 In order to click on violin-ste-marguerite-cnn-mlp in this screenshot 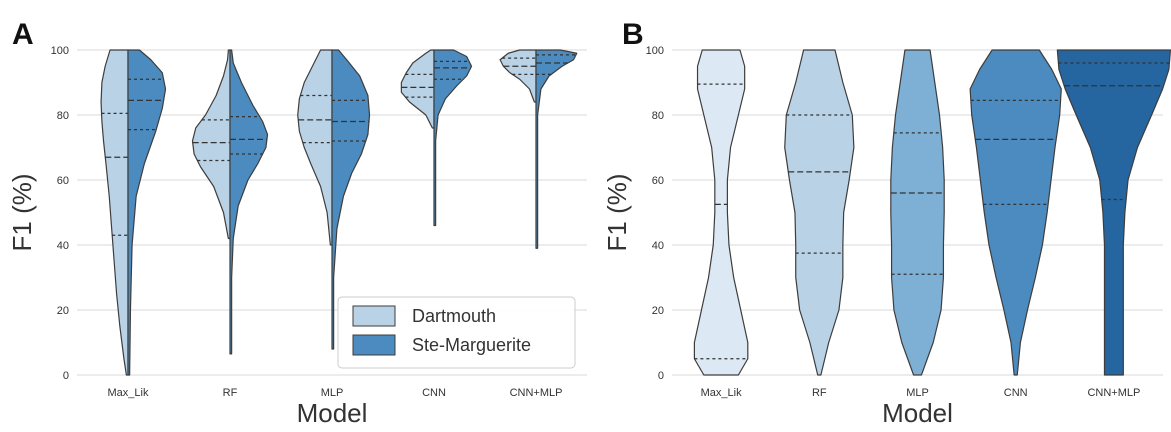, I will do `click(556, 149)`.